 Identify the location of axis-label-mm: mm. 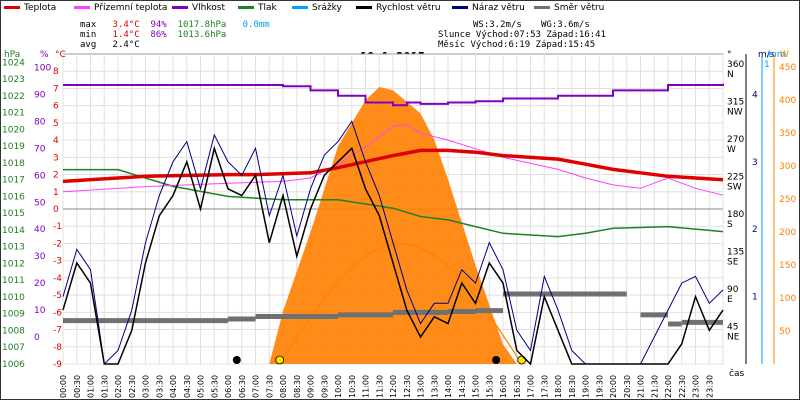
(777, 55).